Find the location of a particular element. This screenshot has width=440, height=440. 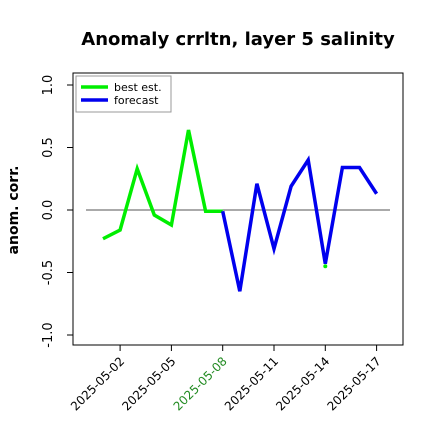

series-line-forecast is located at coordinates (299, 223).